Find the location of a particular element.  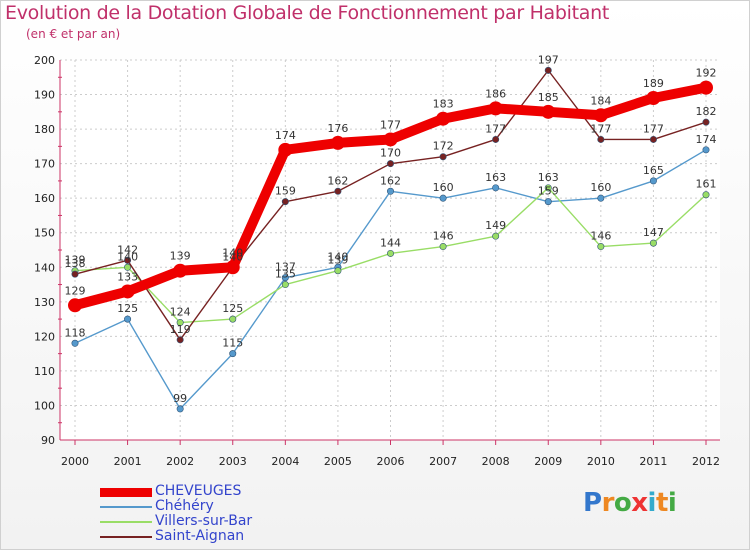

data-label: 149 is located at coordinates (495, 225).